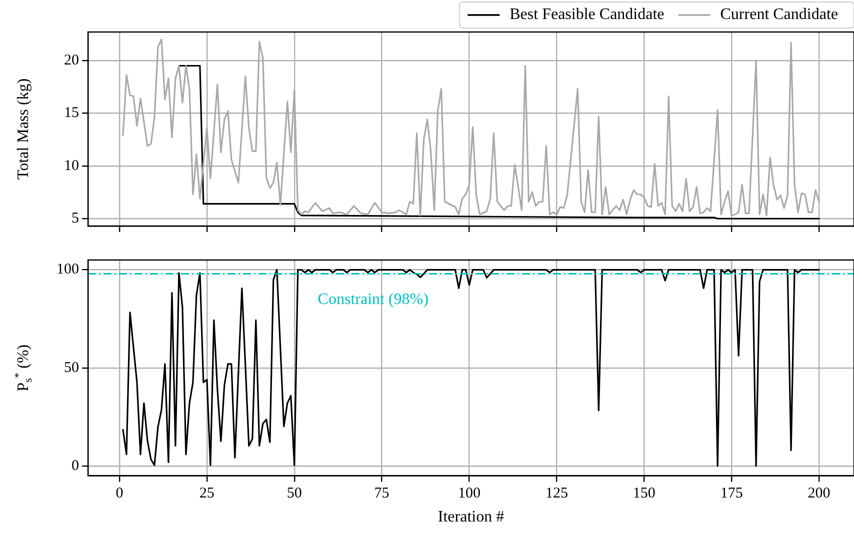 This screenshot has width=854, height=535. Describe the element at coordinates (294, 494) in the screenshot. I see `x-tick-label: 50` at that location.